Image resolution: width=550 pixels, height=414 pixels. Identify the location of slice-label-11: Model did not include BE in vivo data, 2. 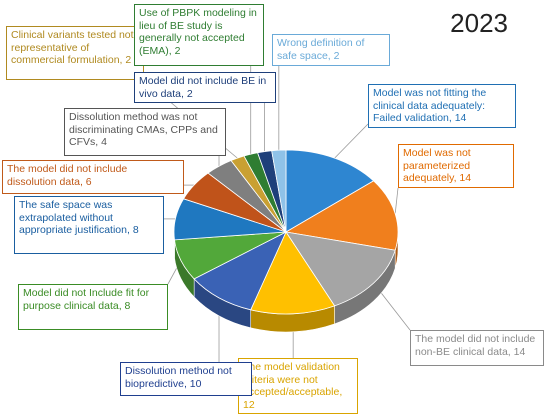
(205, 87).